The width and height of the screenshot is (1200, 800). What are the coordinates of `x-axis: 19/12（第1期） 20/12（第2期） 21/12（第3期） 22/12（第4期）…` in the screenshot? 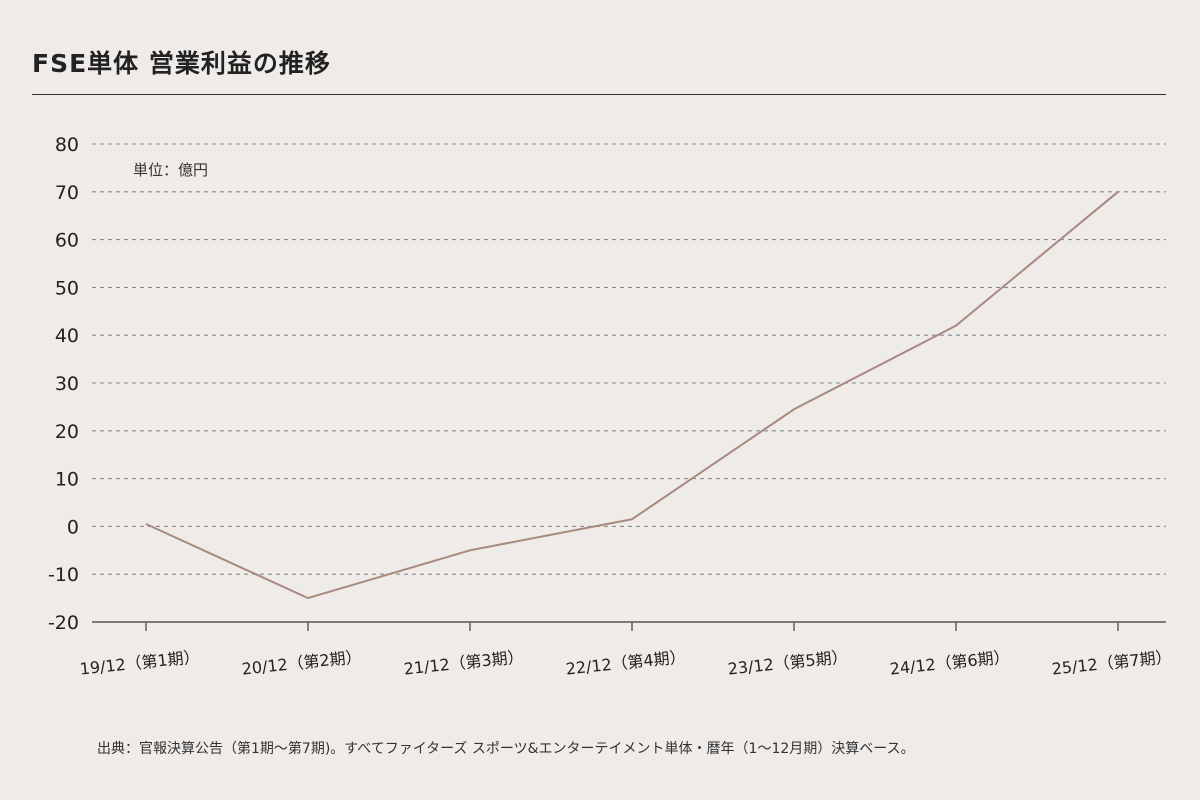 It's located at (626, 650).